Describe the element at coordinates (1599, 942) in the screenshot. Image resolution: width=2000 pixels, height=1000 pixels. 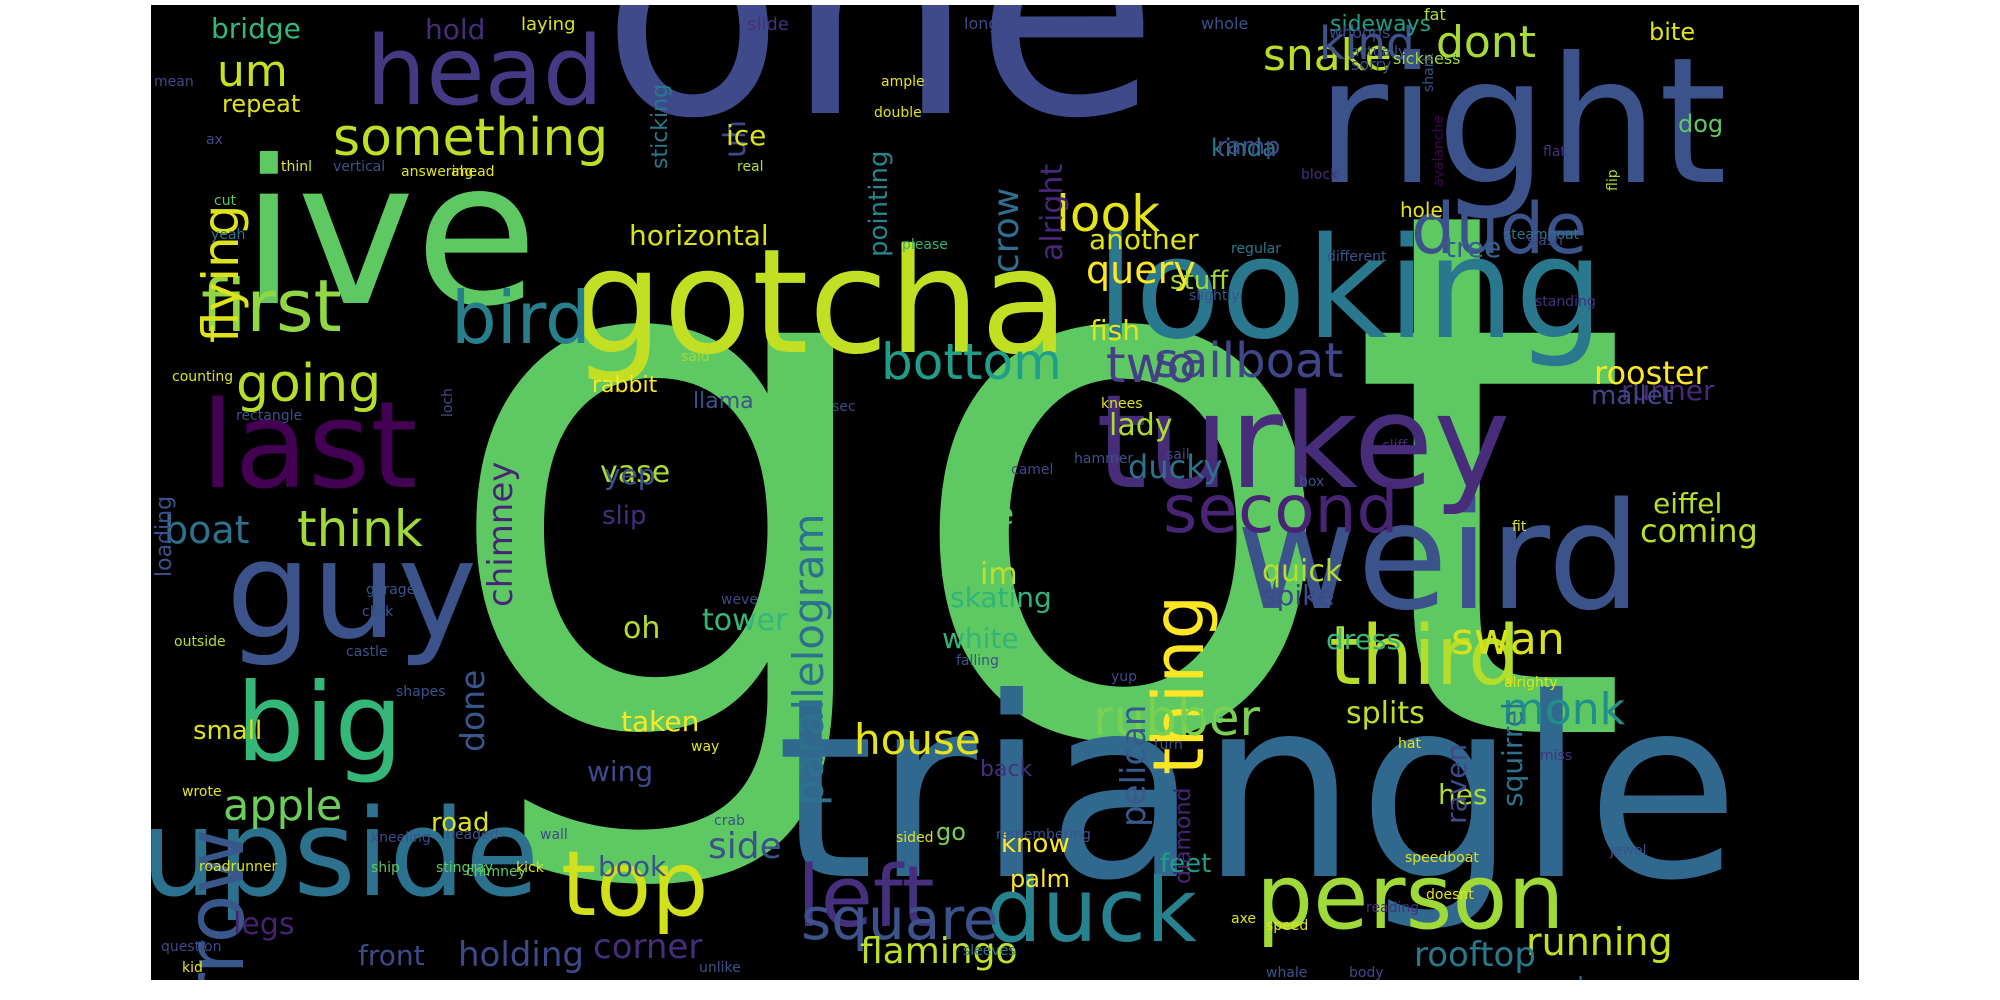
I see `word: running` at that location.